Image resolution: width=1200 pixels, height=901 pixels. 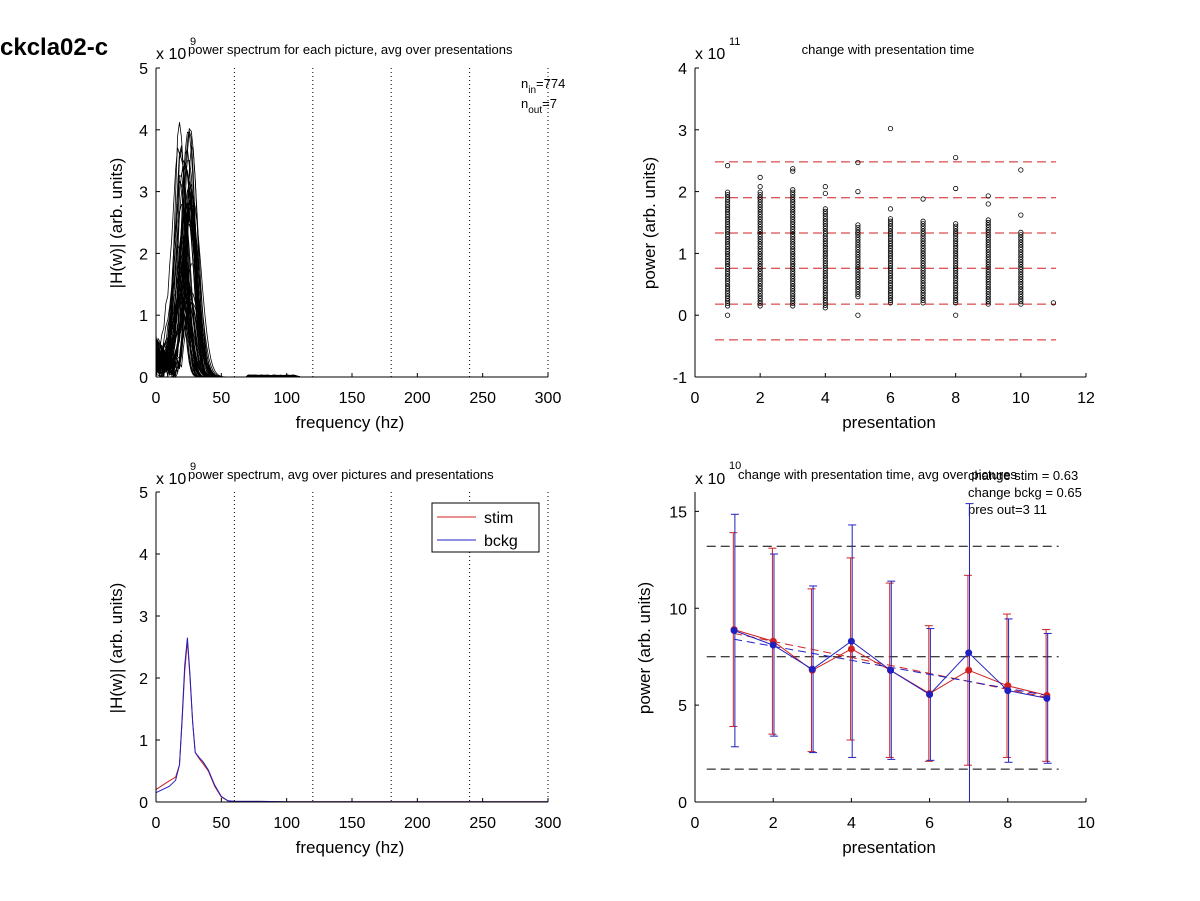 What do you see at coordinates (143, 679) in the screenshot?
I see `bl-y-tick-label: 2` at bounding box center [143, 679].